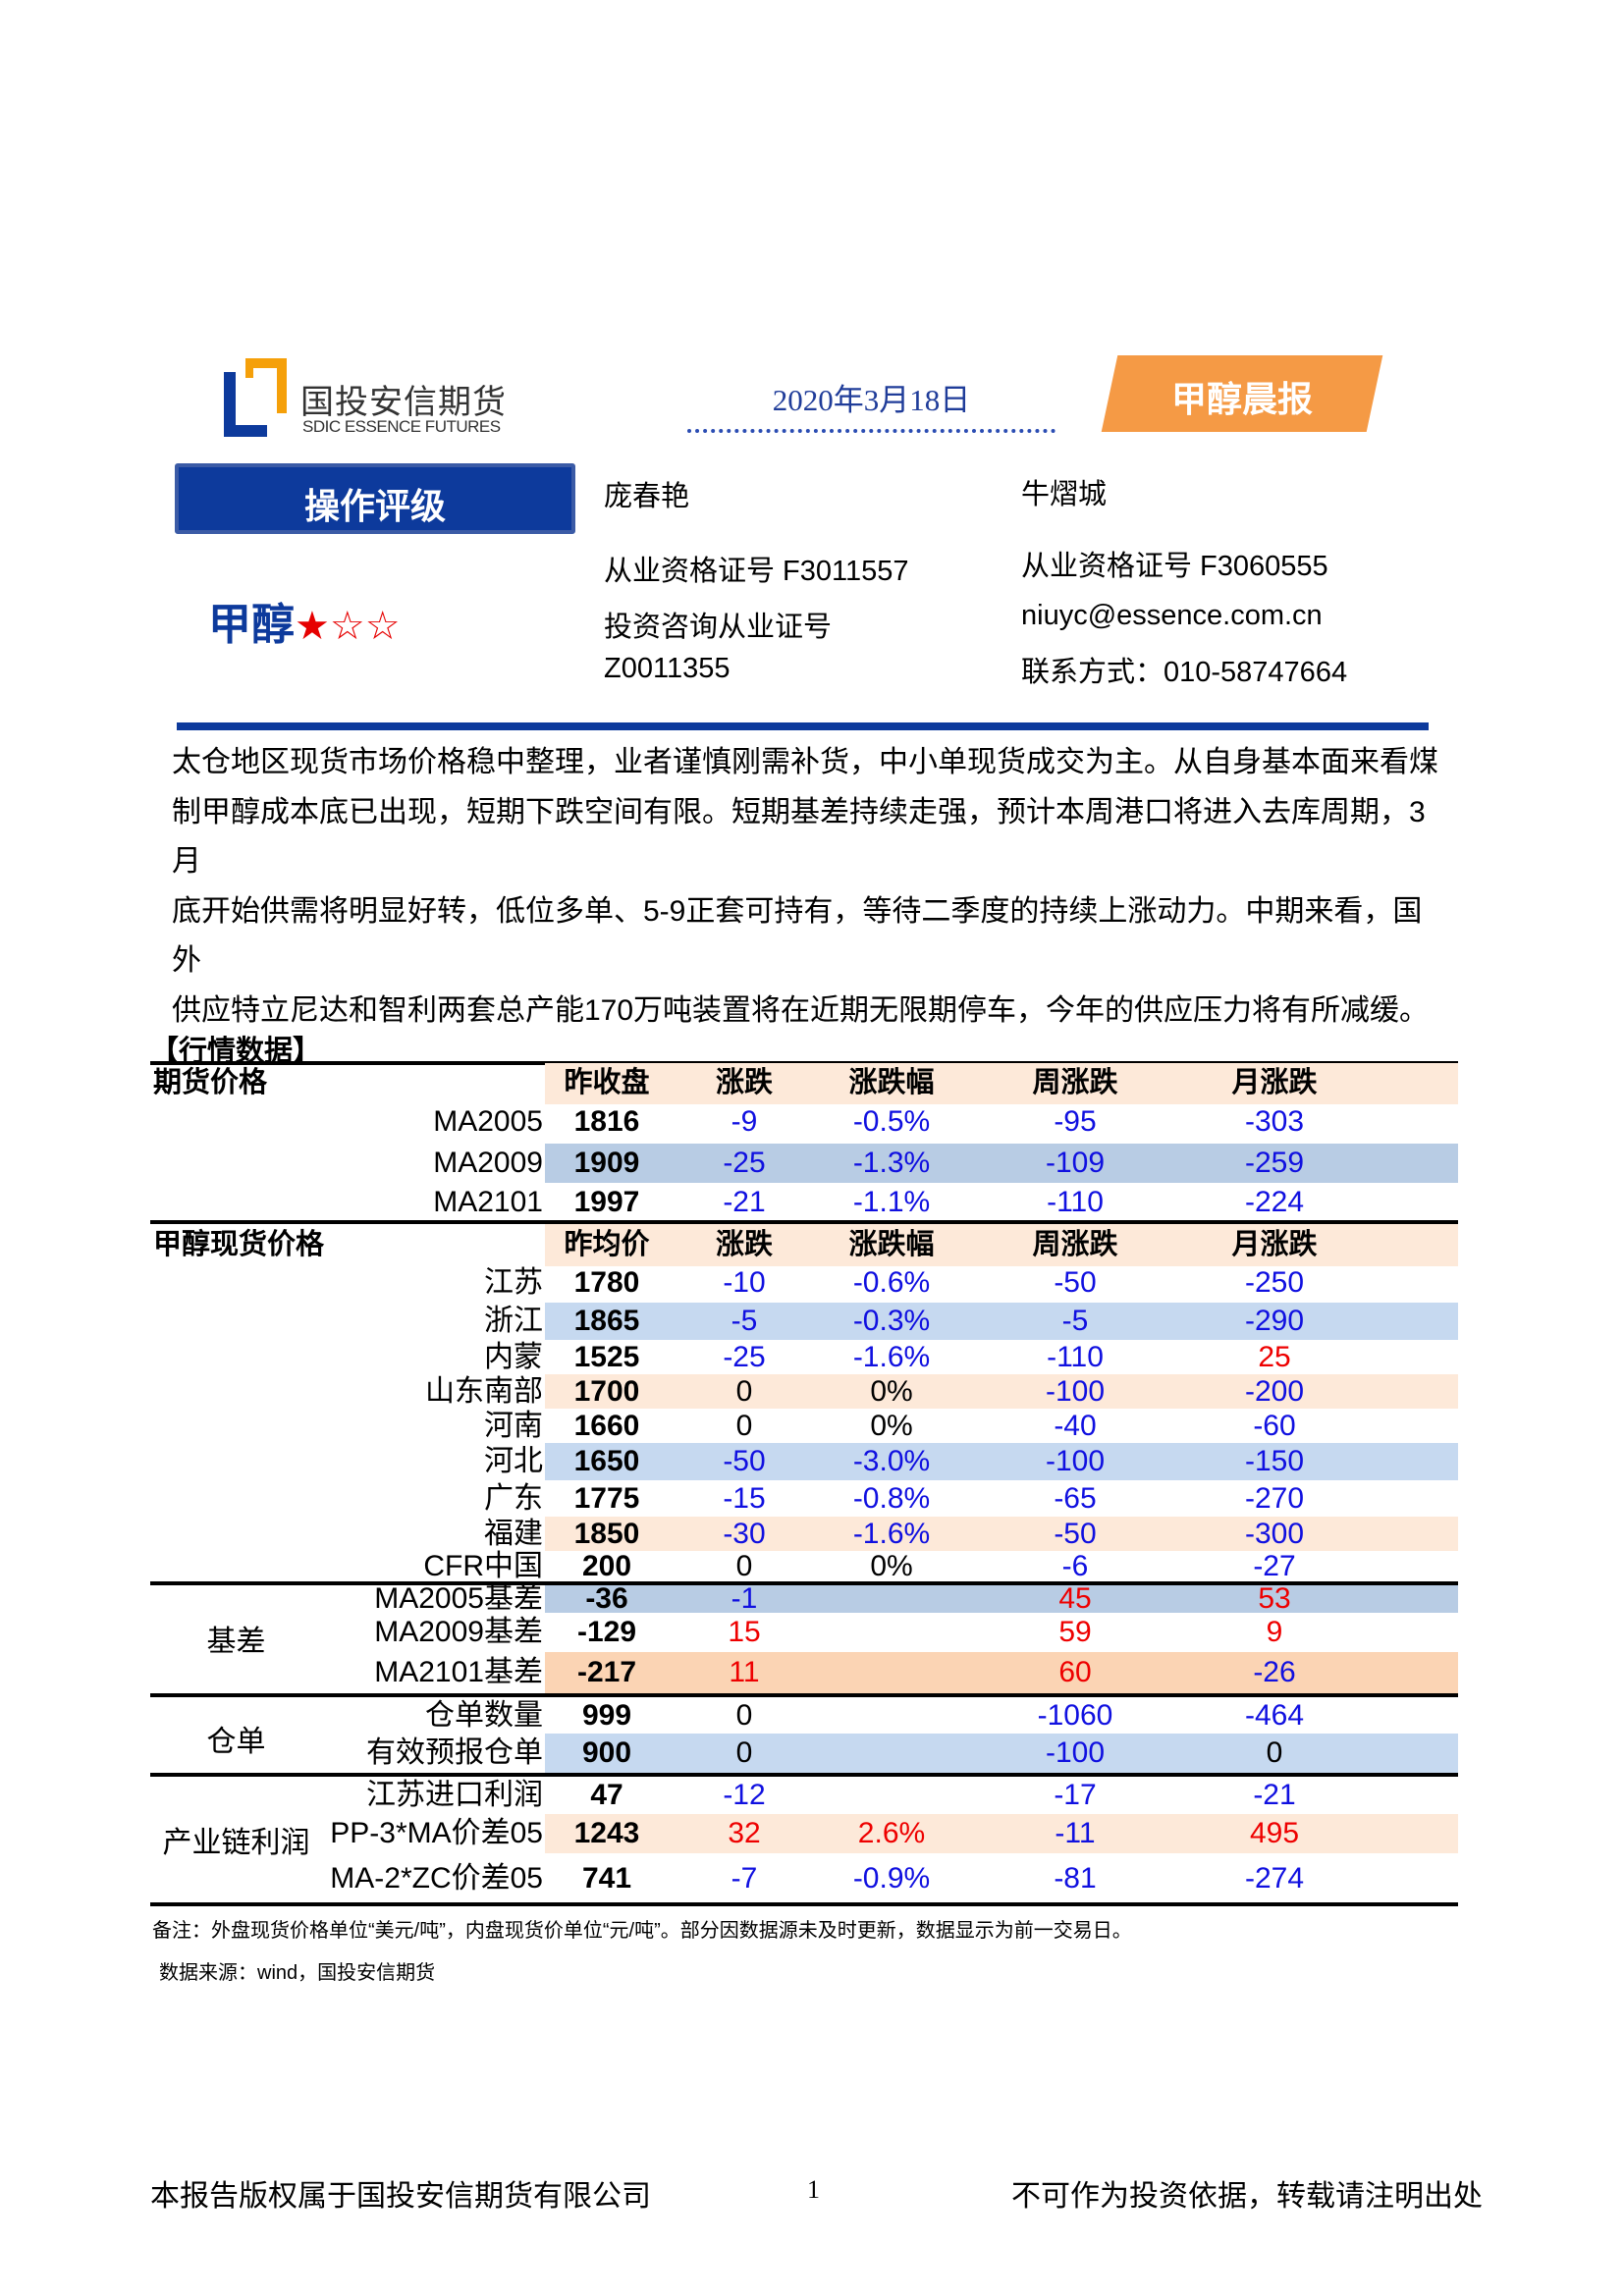  Describe the element at coordinates (744, 1833) in the screenshot. I see `change-value: 32` at that location.